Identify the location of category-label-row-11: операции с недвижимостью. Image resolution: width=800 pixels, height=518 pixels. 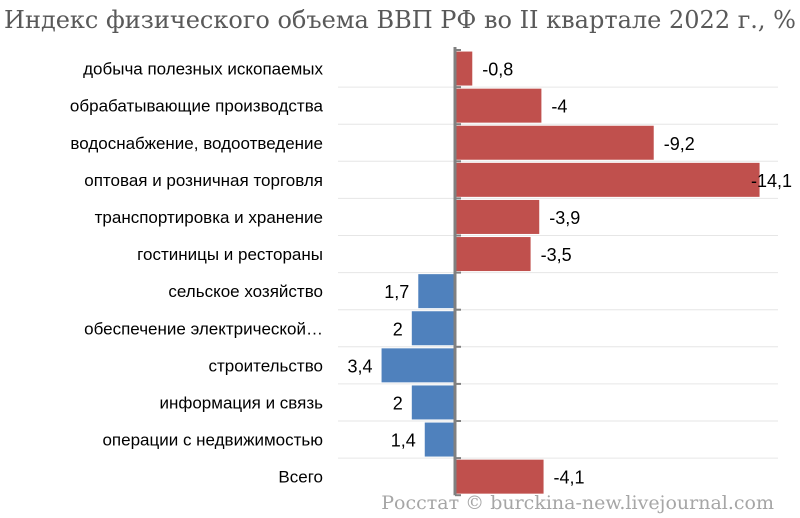
(212, 440).